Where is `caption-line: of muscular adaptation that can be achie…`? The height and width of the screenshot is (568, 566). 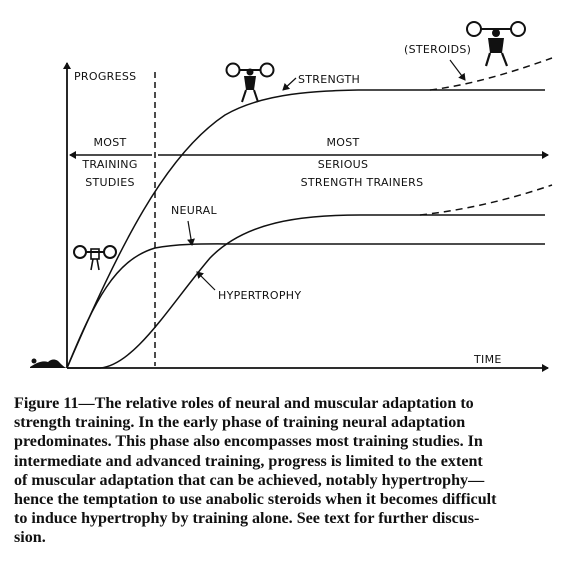
caption-line: of muscular adaptation that can be achie… is located at coordinates (249, 480).